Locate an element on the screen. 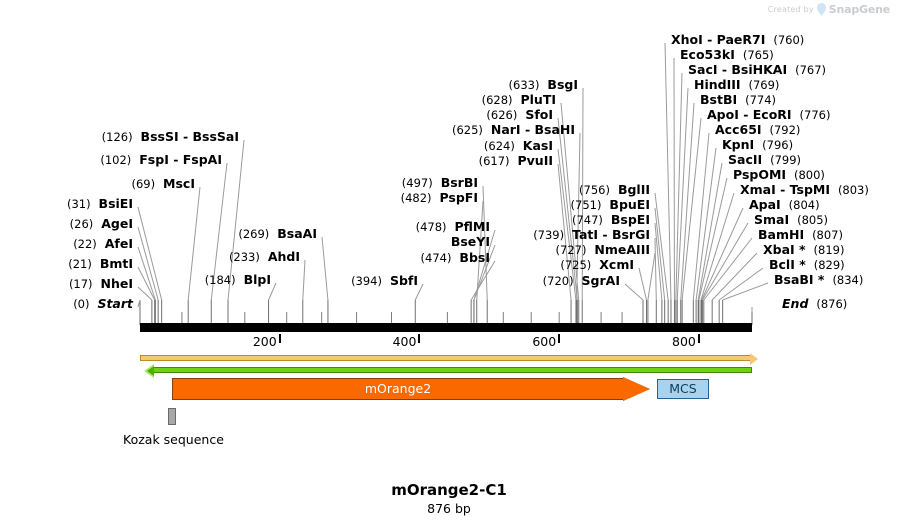  site-name: KasI is located at coordinates (537, 145).